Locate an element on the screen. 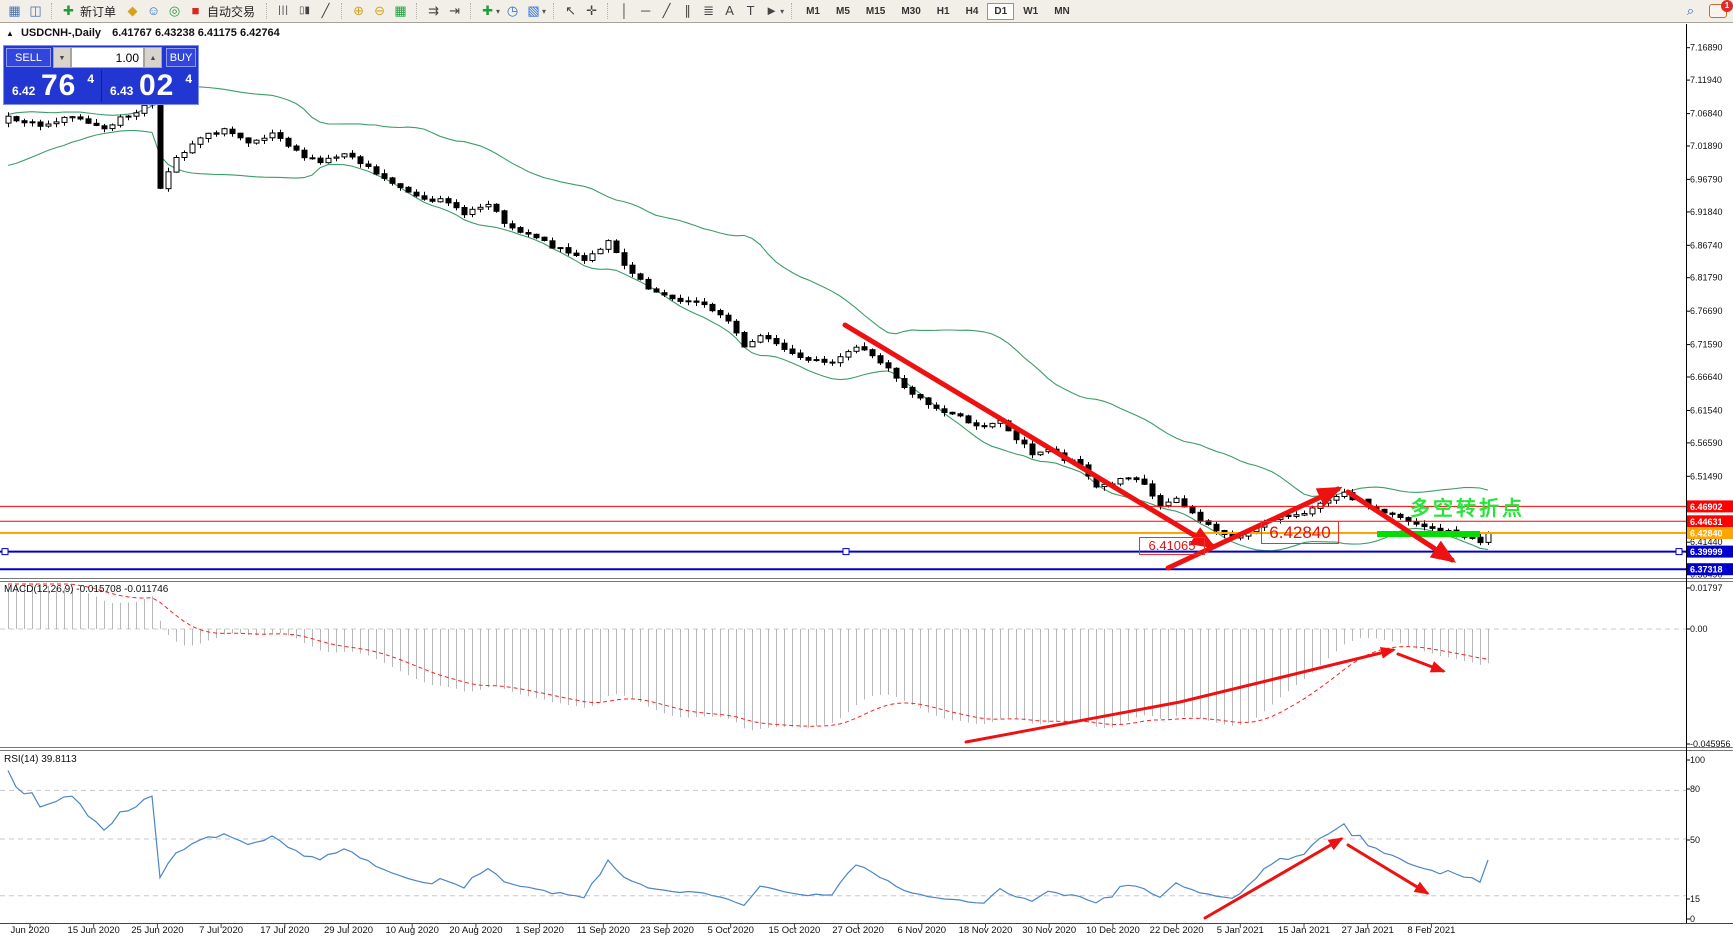  timeframe-m1: M1 is located at coordinates (813, 11).